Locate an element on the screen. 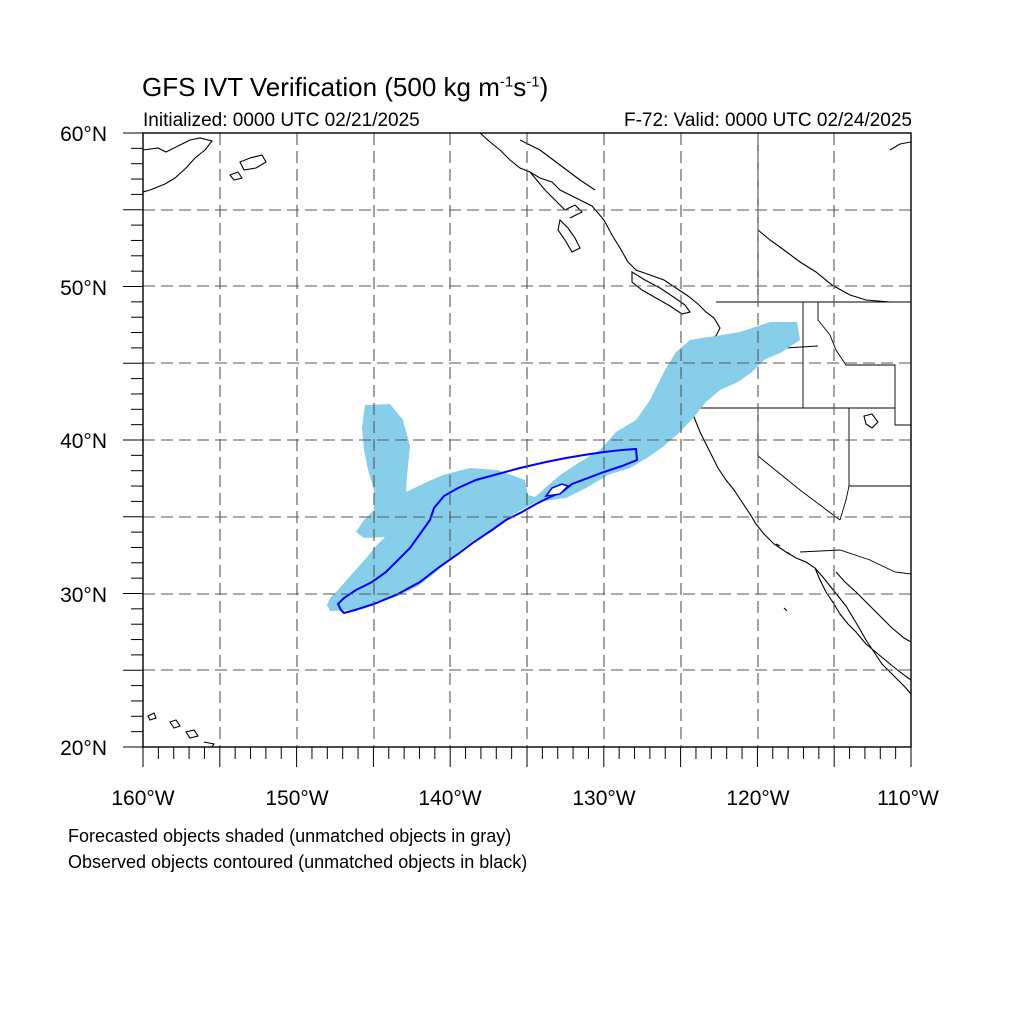 The image size is (1024, 1024). forecast-ivt-shading is located at coordinates (563, 466).